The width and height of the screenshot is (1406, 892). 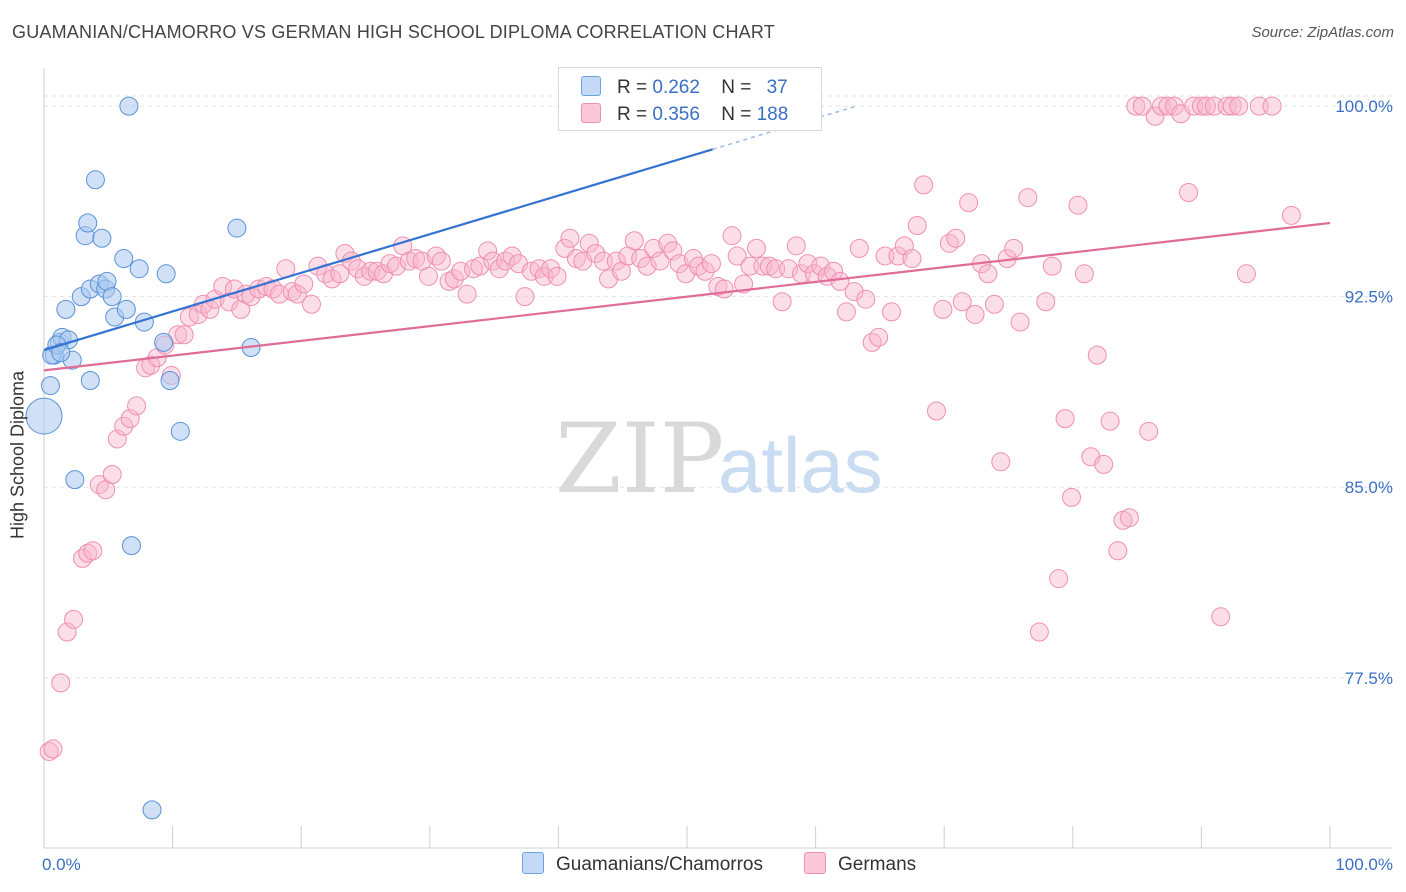 What do you see at coordinates (378, 250) in the screenshot?
I see `guamanian-trend-line` at bounding box center [378, 250].